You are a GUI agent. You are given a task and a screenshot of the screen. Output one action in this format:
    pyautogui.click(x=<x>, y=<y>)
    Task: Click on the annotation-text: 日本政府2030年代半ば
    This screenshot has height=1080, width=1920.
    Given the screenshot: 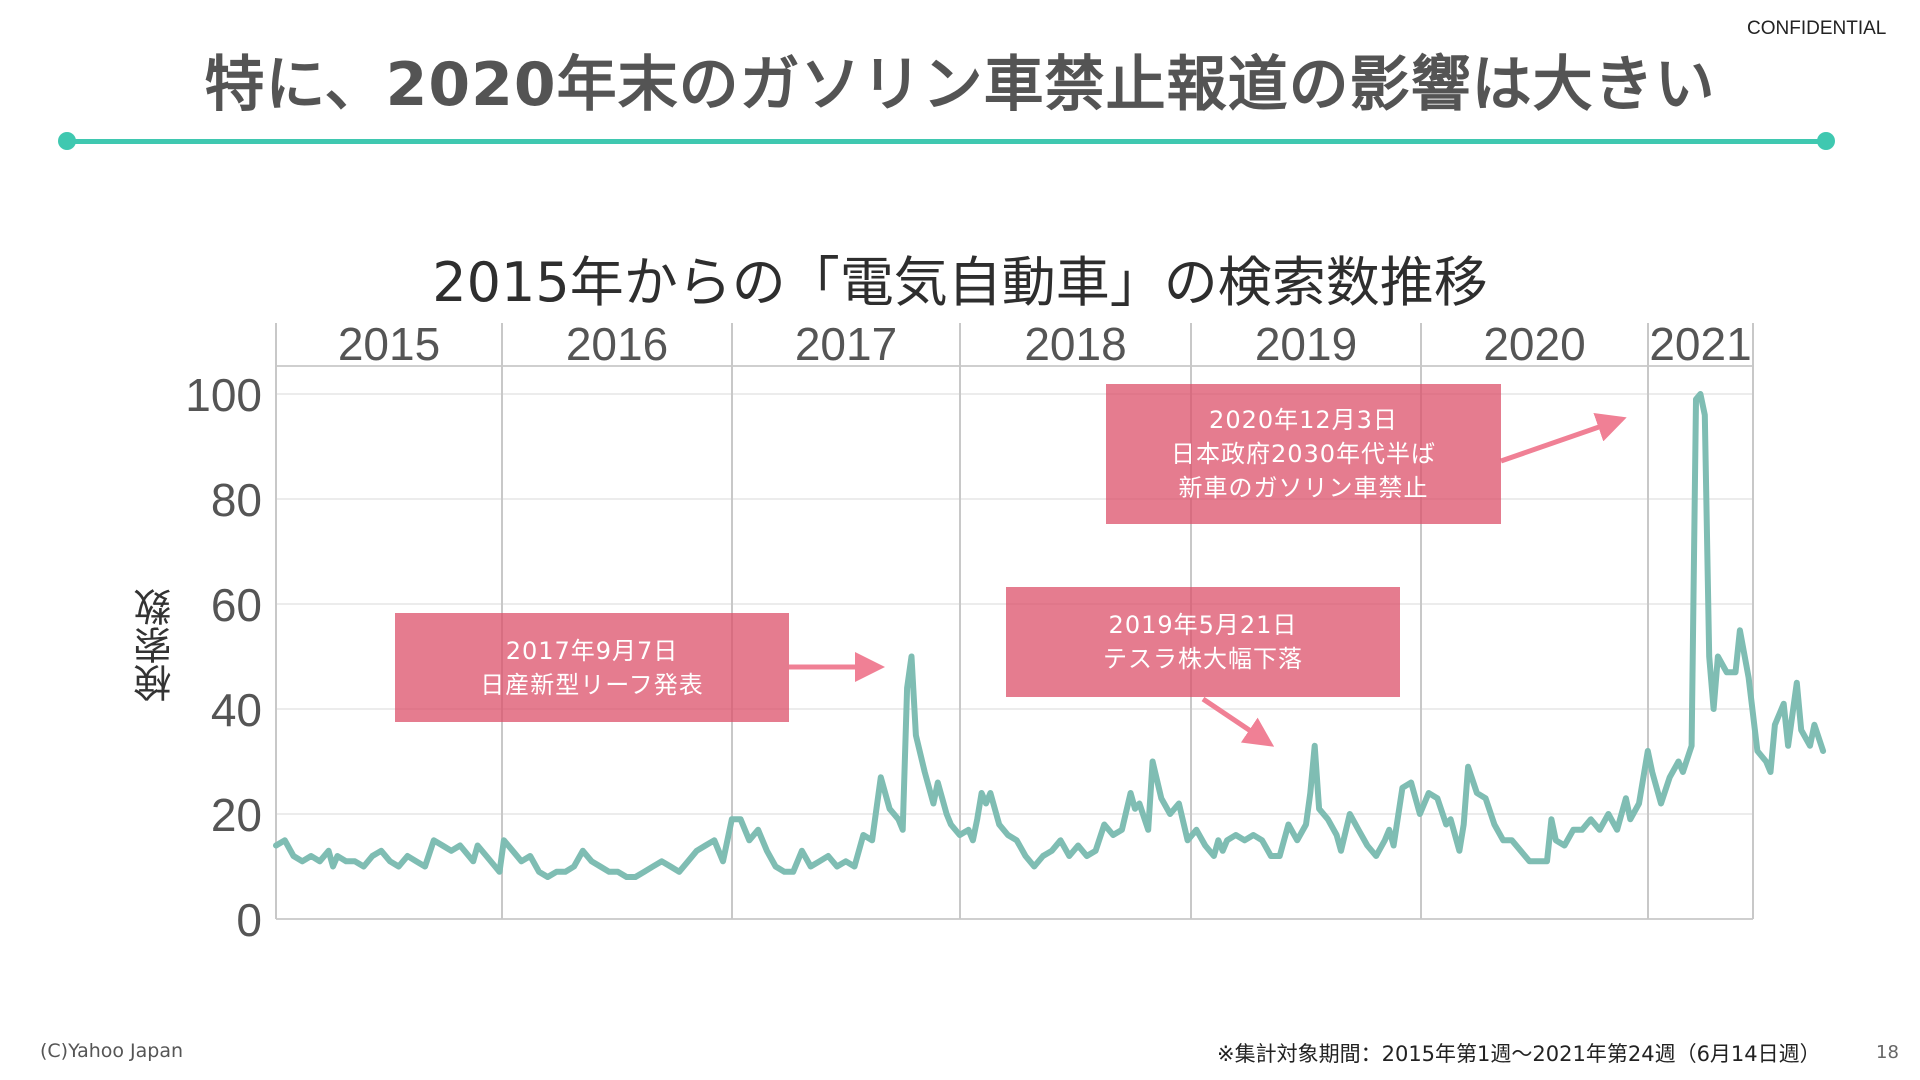 What is the action you would take?
    pyautogui.click(x=1303, y=454)
    